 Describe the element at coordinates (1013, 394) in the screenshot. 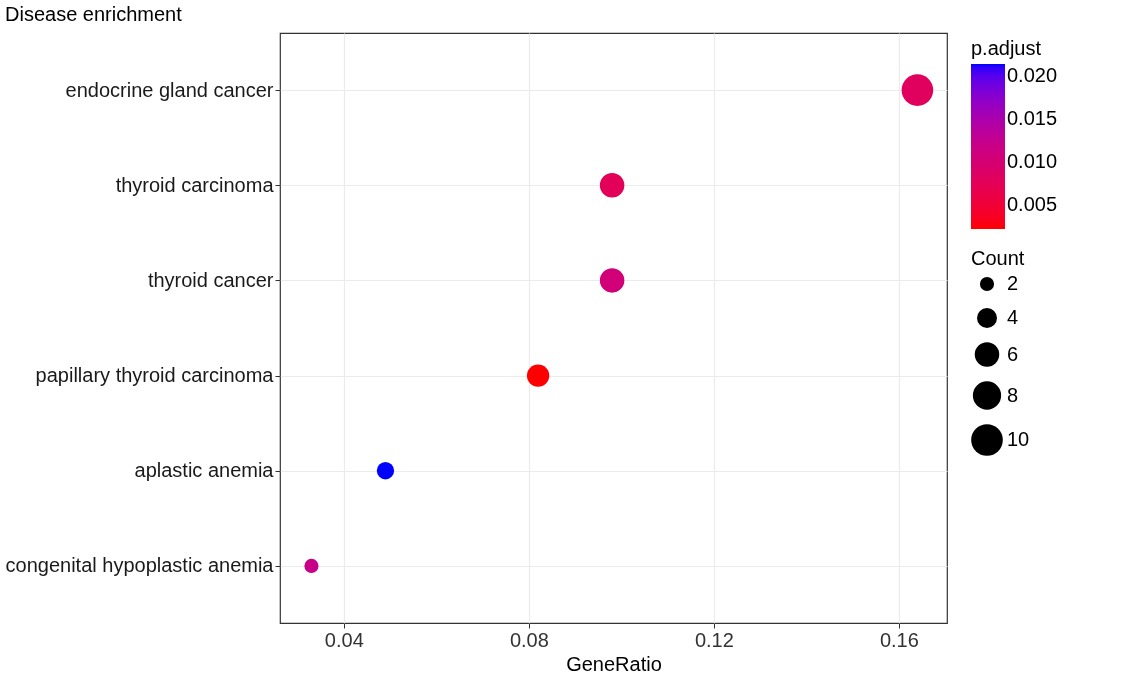

I see `legend-label: 8` at that location.